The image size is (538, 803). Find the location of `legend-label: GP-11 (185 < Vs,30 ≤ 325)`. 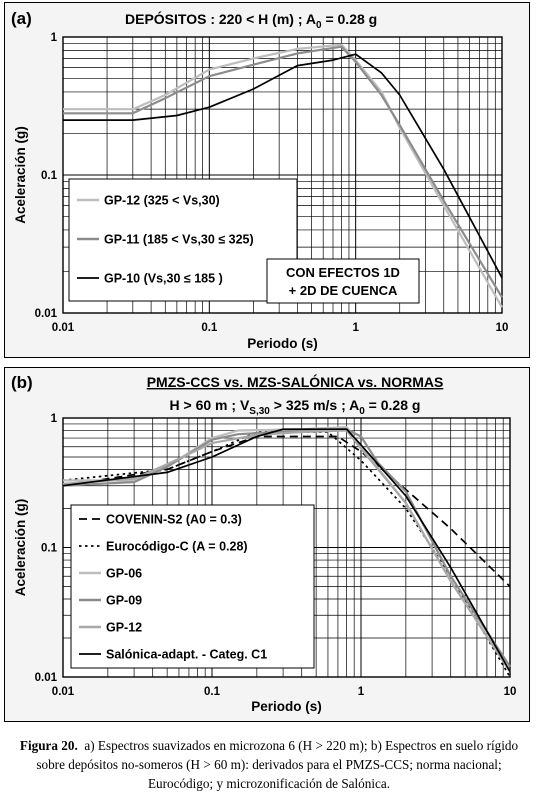

legend-label: GP-11 (185 < Vs,30 ≤ 325) is located at coordinates (179, 240).